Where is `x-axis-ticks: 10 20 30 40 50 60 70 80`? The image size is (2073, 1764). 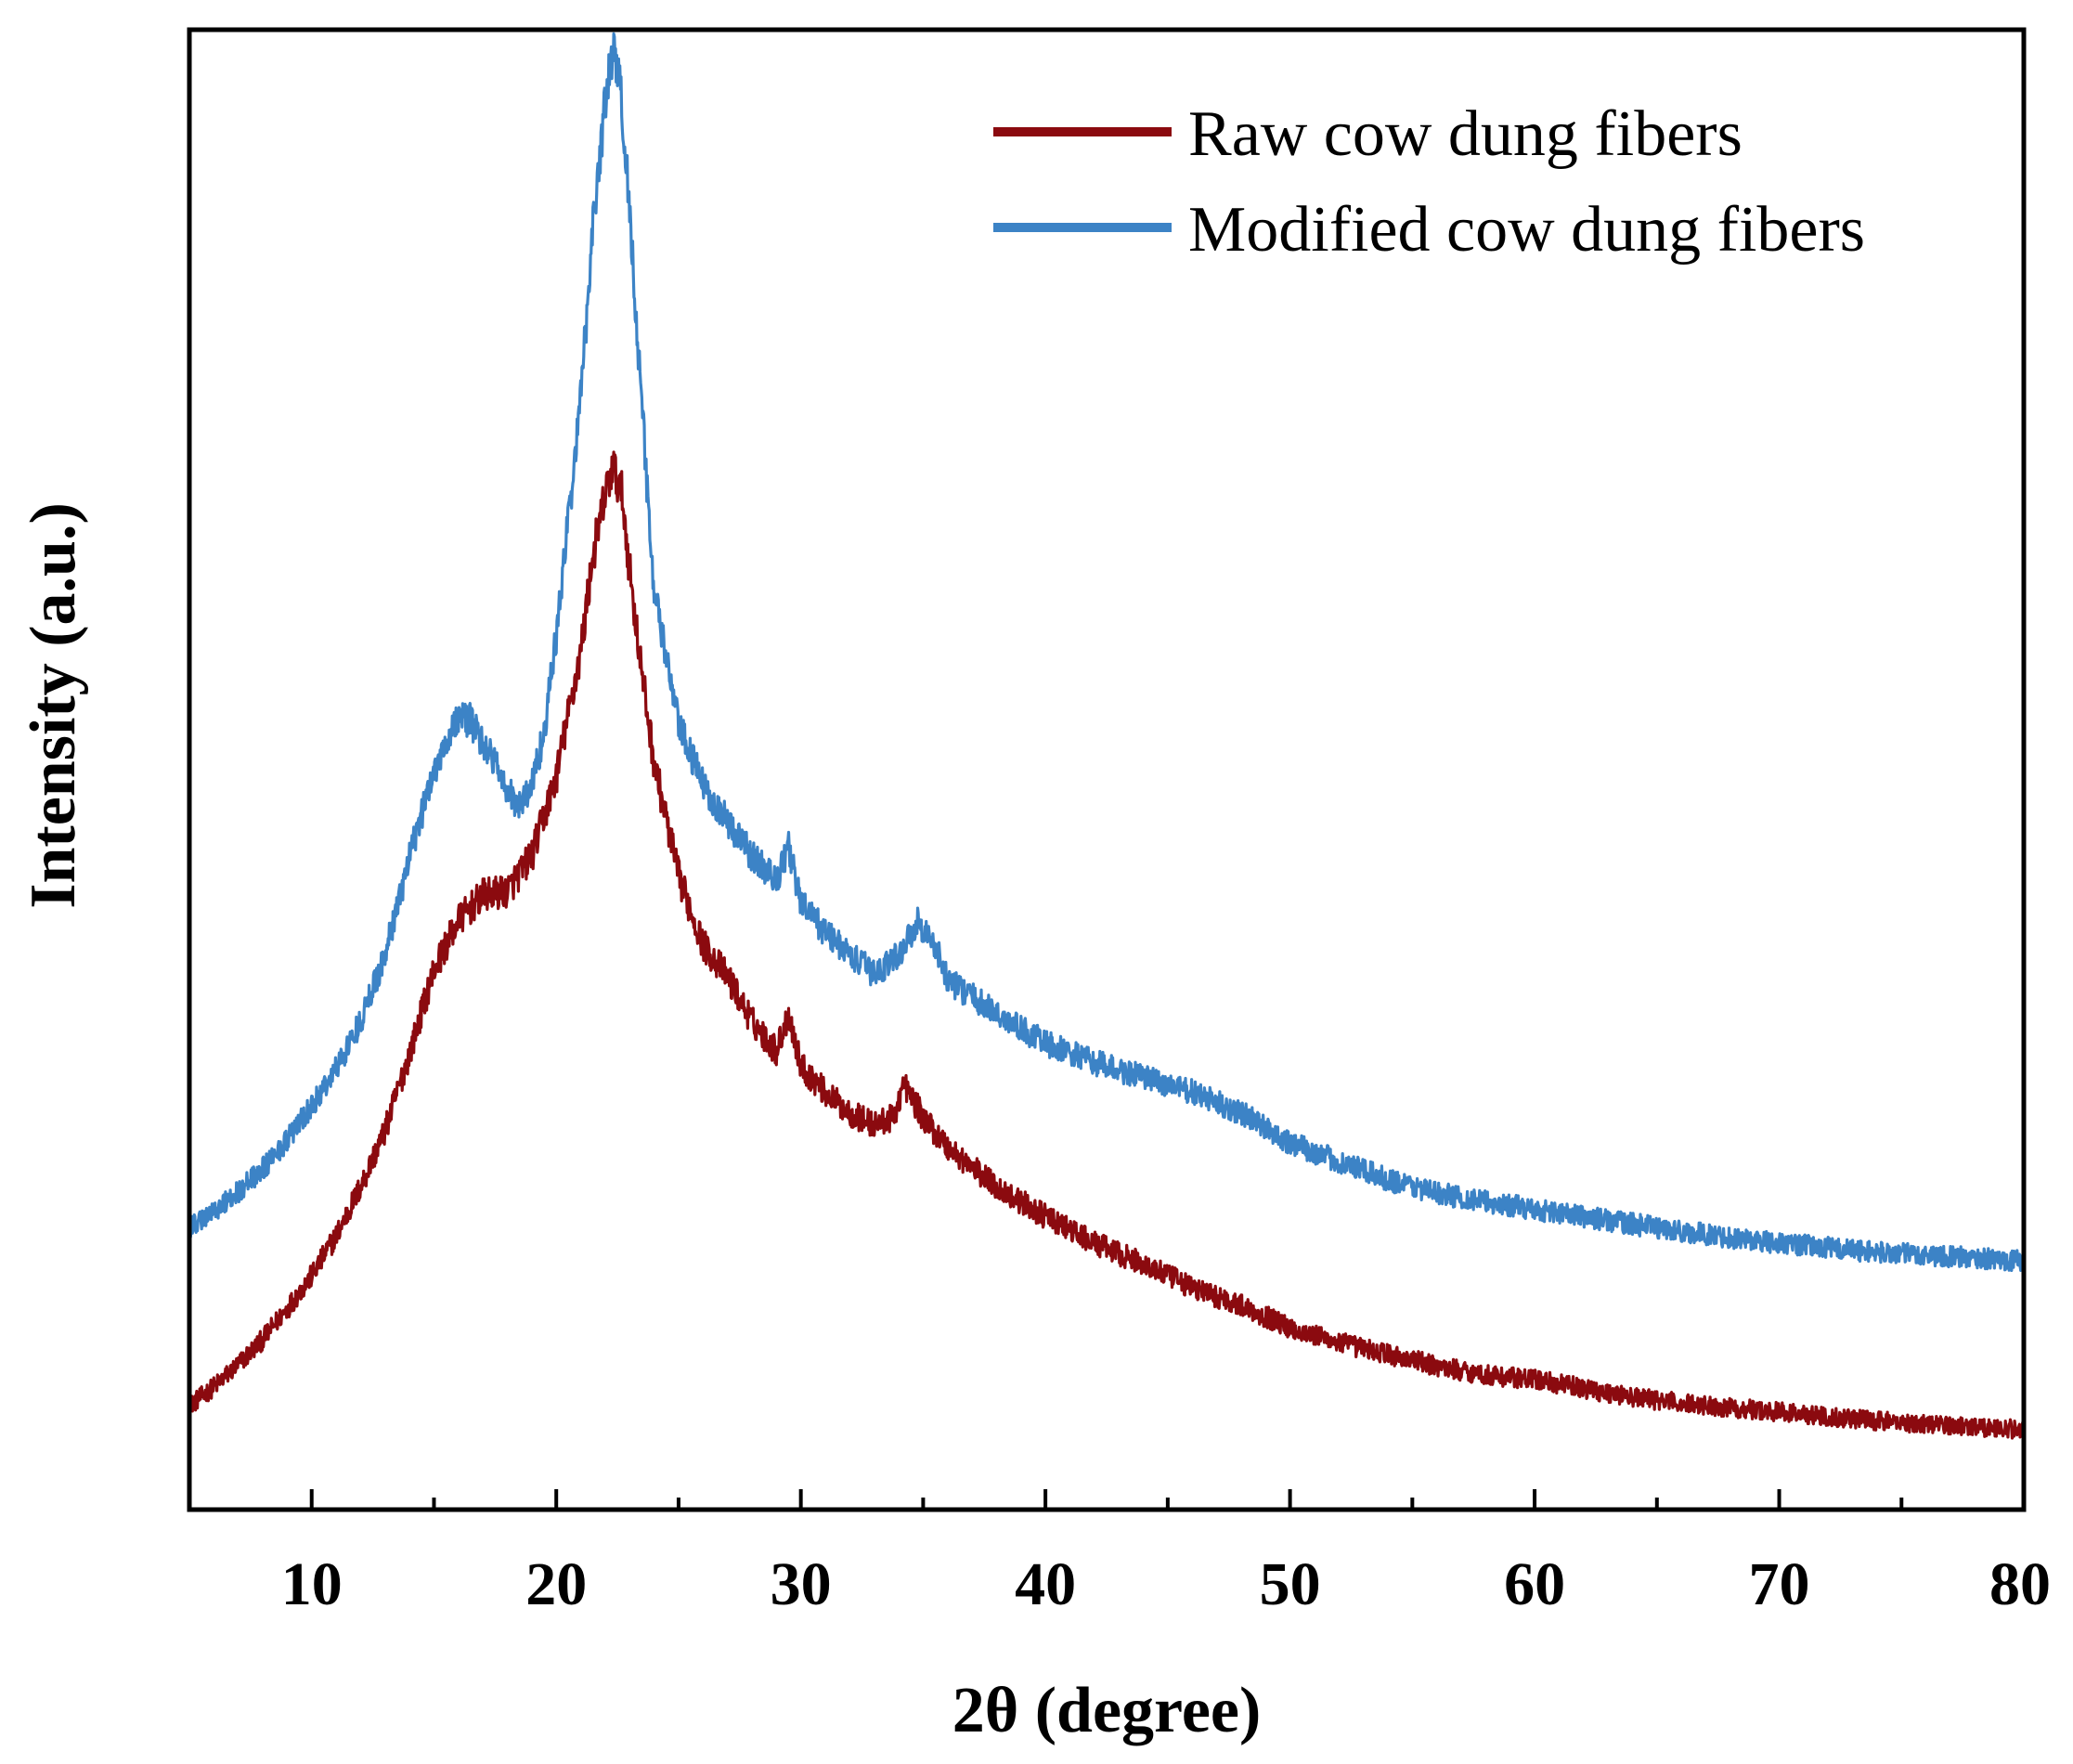
x-axis-ticks: 10 20 30 40 50 60 70 80 is located at coordinates (1119, 1553).